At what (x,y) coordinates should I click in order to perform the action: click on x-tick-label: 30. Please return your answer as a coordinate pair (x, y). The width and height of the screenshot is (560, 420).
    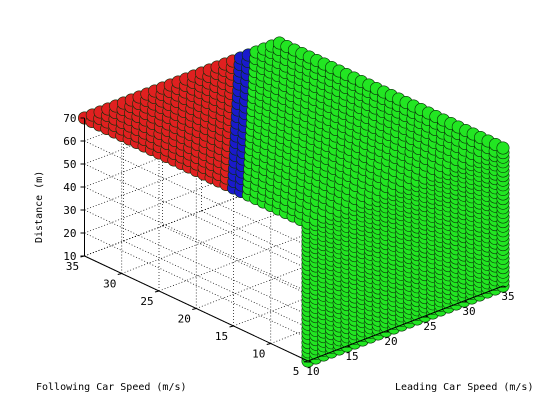
    Looking at the image, I should click on (468, 311).